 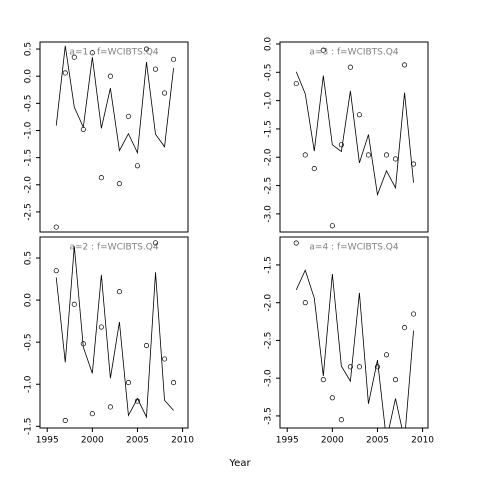 I want to click on strip-title: a=2 : f=WCIBTS.Q4, so click(x=113, y=248).